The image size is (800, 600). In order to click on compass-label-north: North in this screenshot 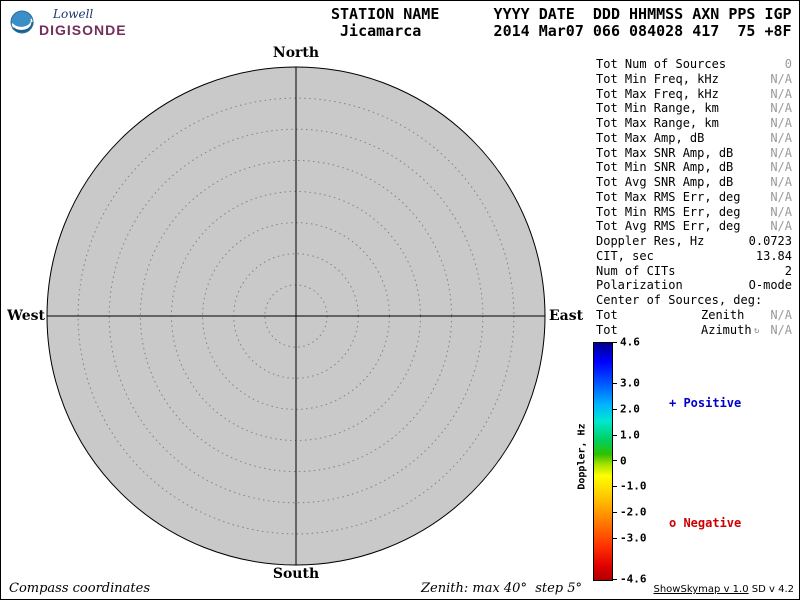, I will do `click(296, 53)`.